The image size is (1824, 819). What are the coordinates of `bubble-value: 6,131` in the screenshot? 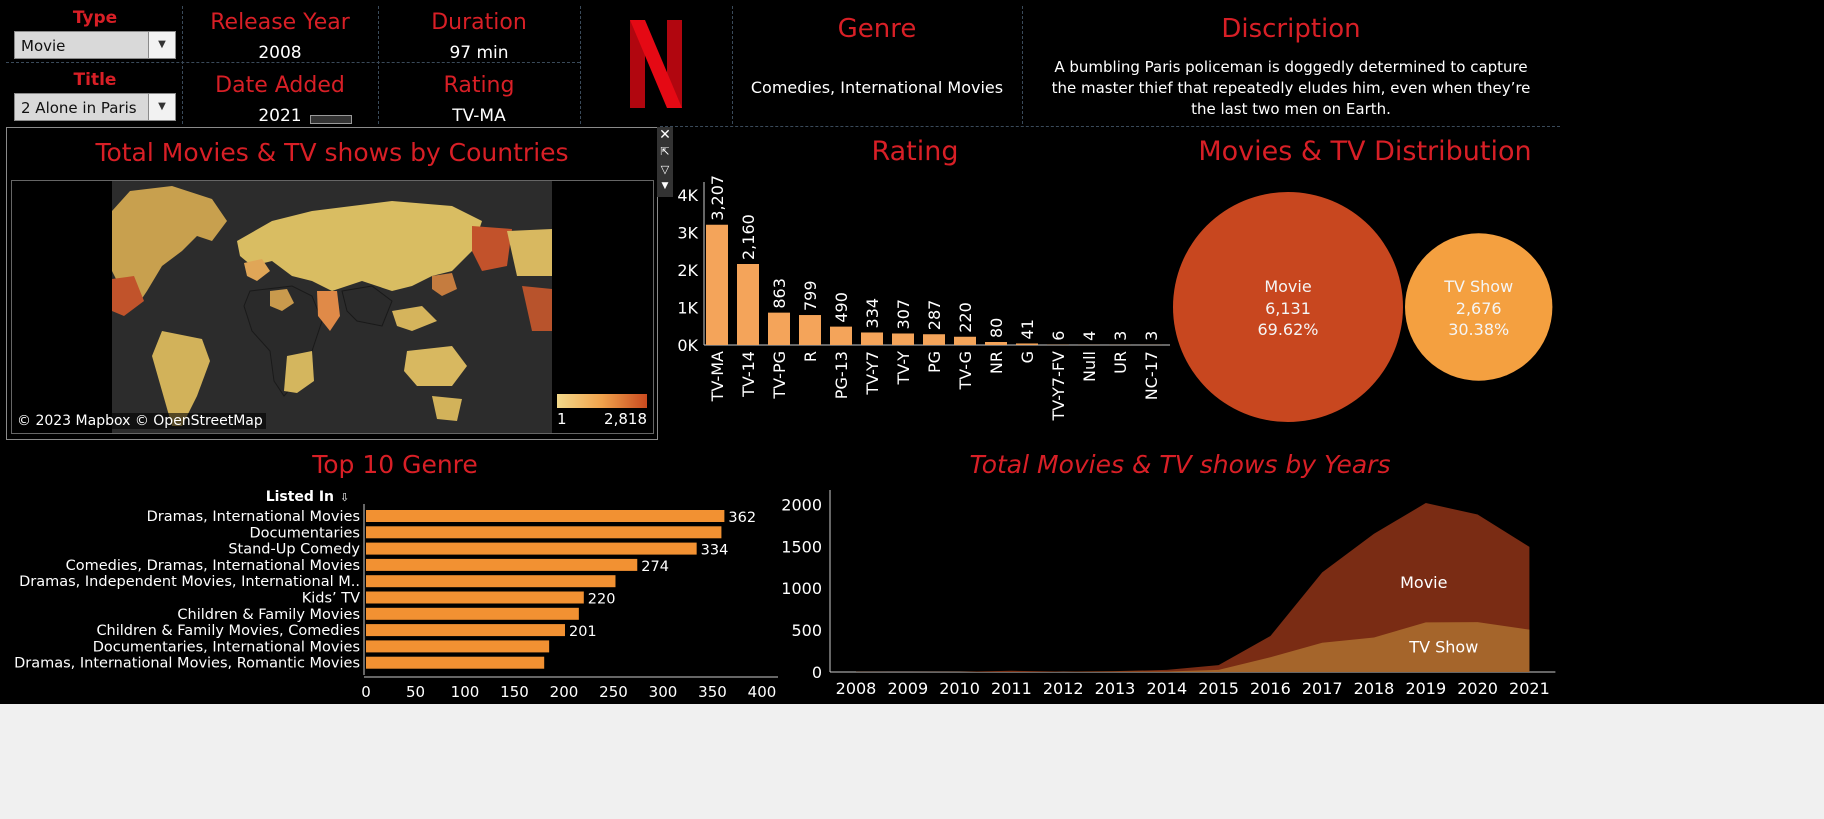 It's located at (1288, 308).